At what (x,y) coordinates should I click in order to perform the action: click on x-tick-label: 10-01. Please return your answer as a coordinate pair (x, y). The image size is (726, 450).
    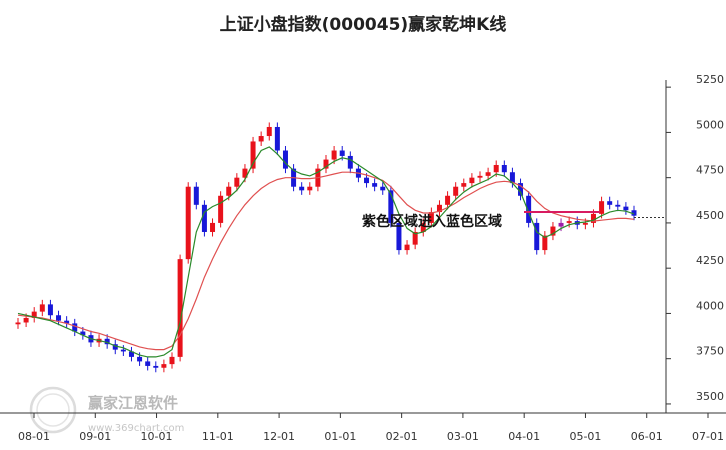
    Looking at the image, I should click on (157, 436).